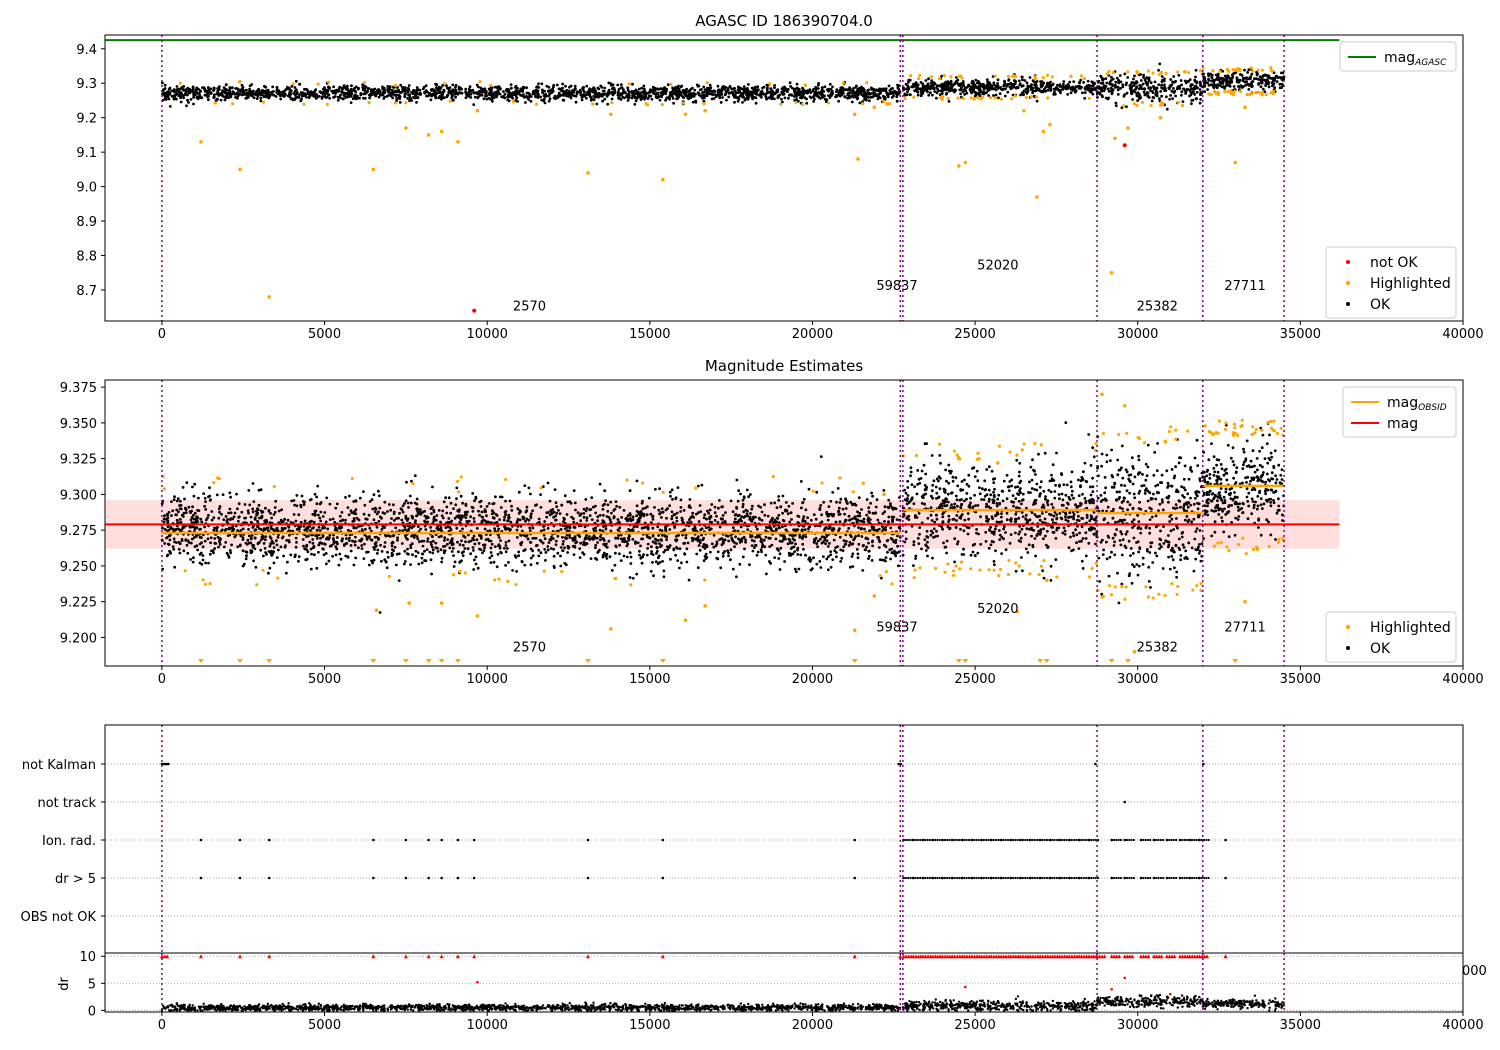  What do you see at coordinates (812, 334) in the screenshot?
I see `x-tick-label: 20000` at bounding box center [812, 334].